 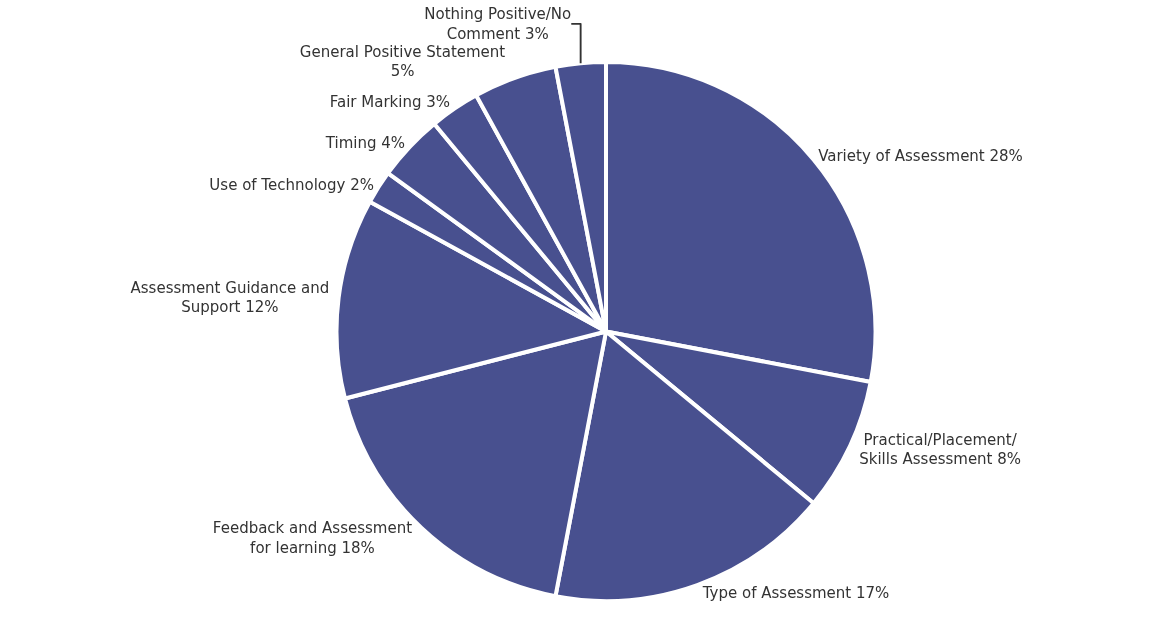 What do you see at coordinates (402, 71) in the screenshot?
I see `data-label: 5%` at bounding box center [402, 71].